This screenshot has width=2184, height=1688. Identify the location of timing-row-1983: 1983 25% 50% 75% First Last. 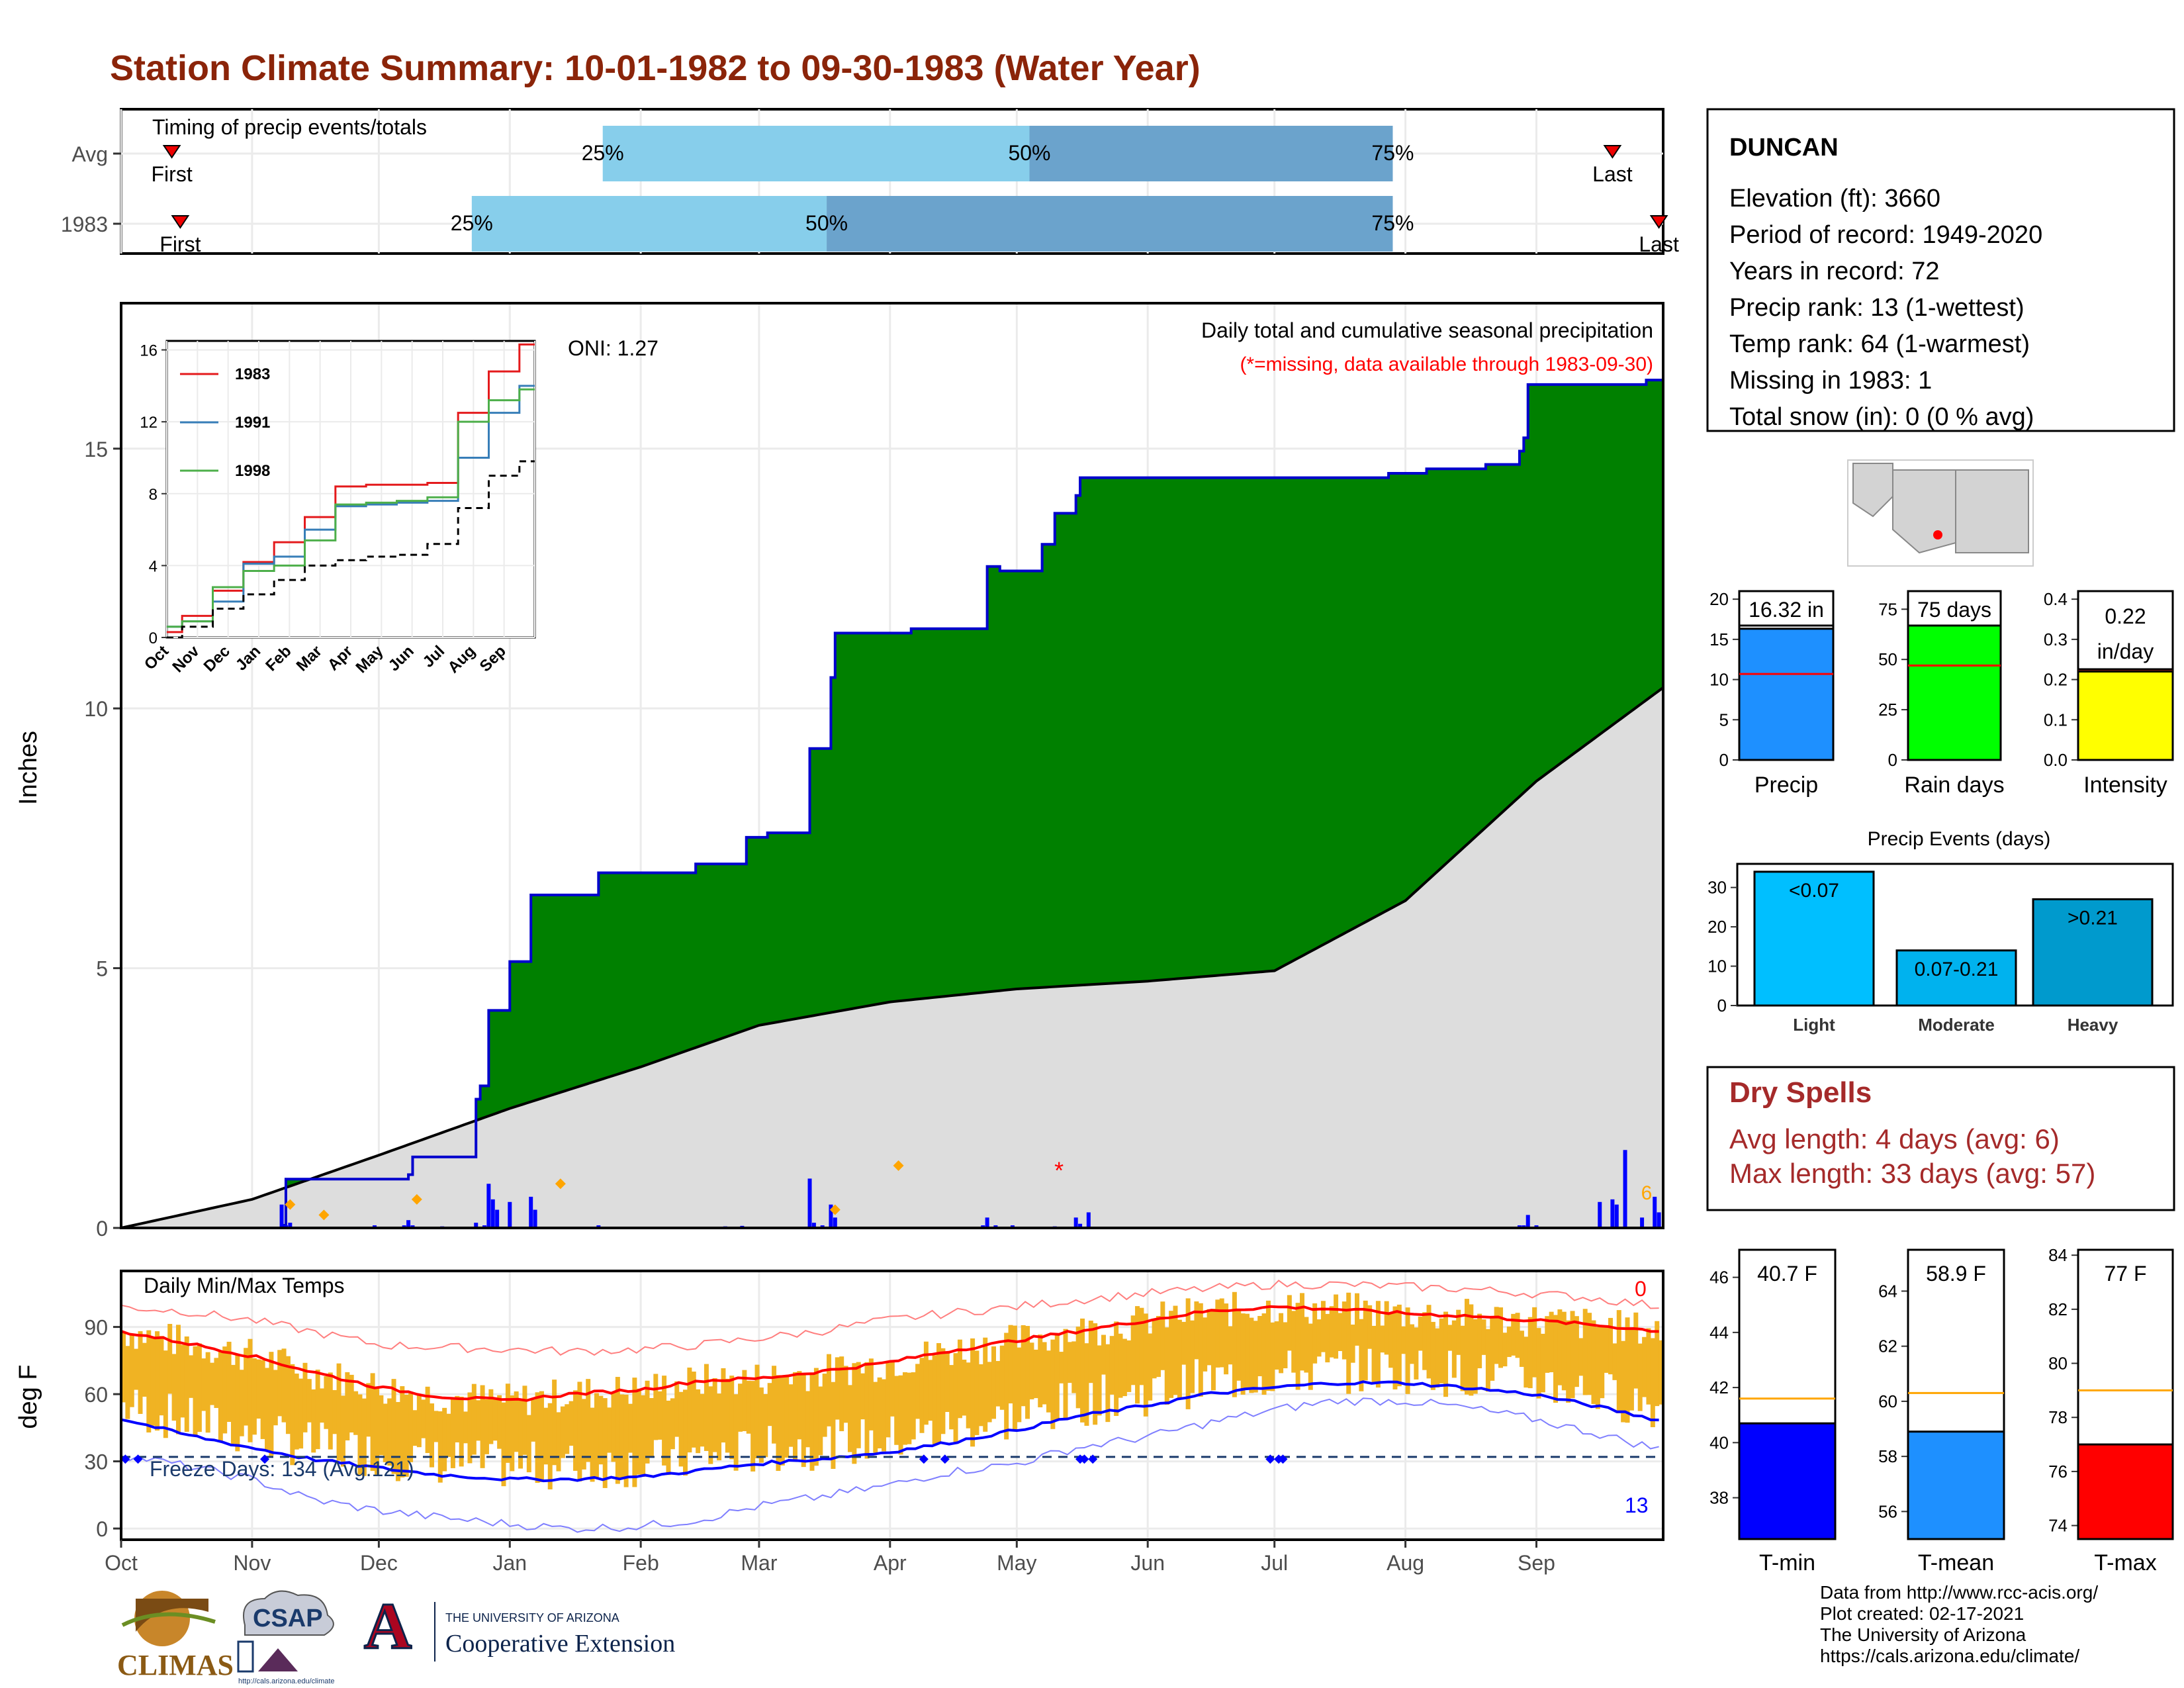
(870, 226).